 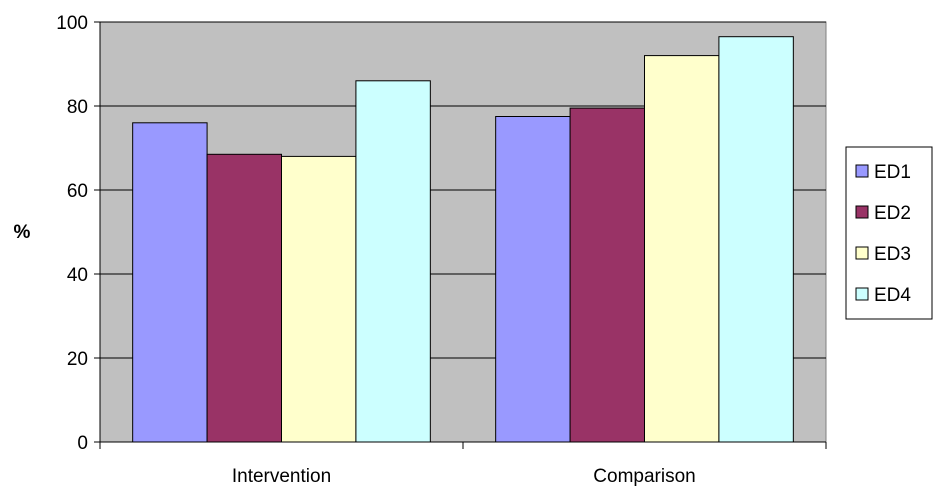 I want to click on bar-ed1-comparison, so click(x=533, y=279).